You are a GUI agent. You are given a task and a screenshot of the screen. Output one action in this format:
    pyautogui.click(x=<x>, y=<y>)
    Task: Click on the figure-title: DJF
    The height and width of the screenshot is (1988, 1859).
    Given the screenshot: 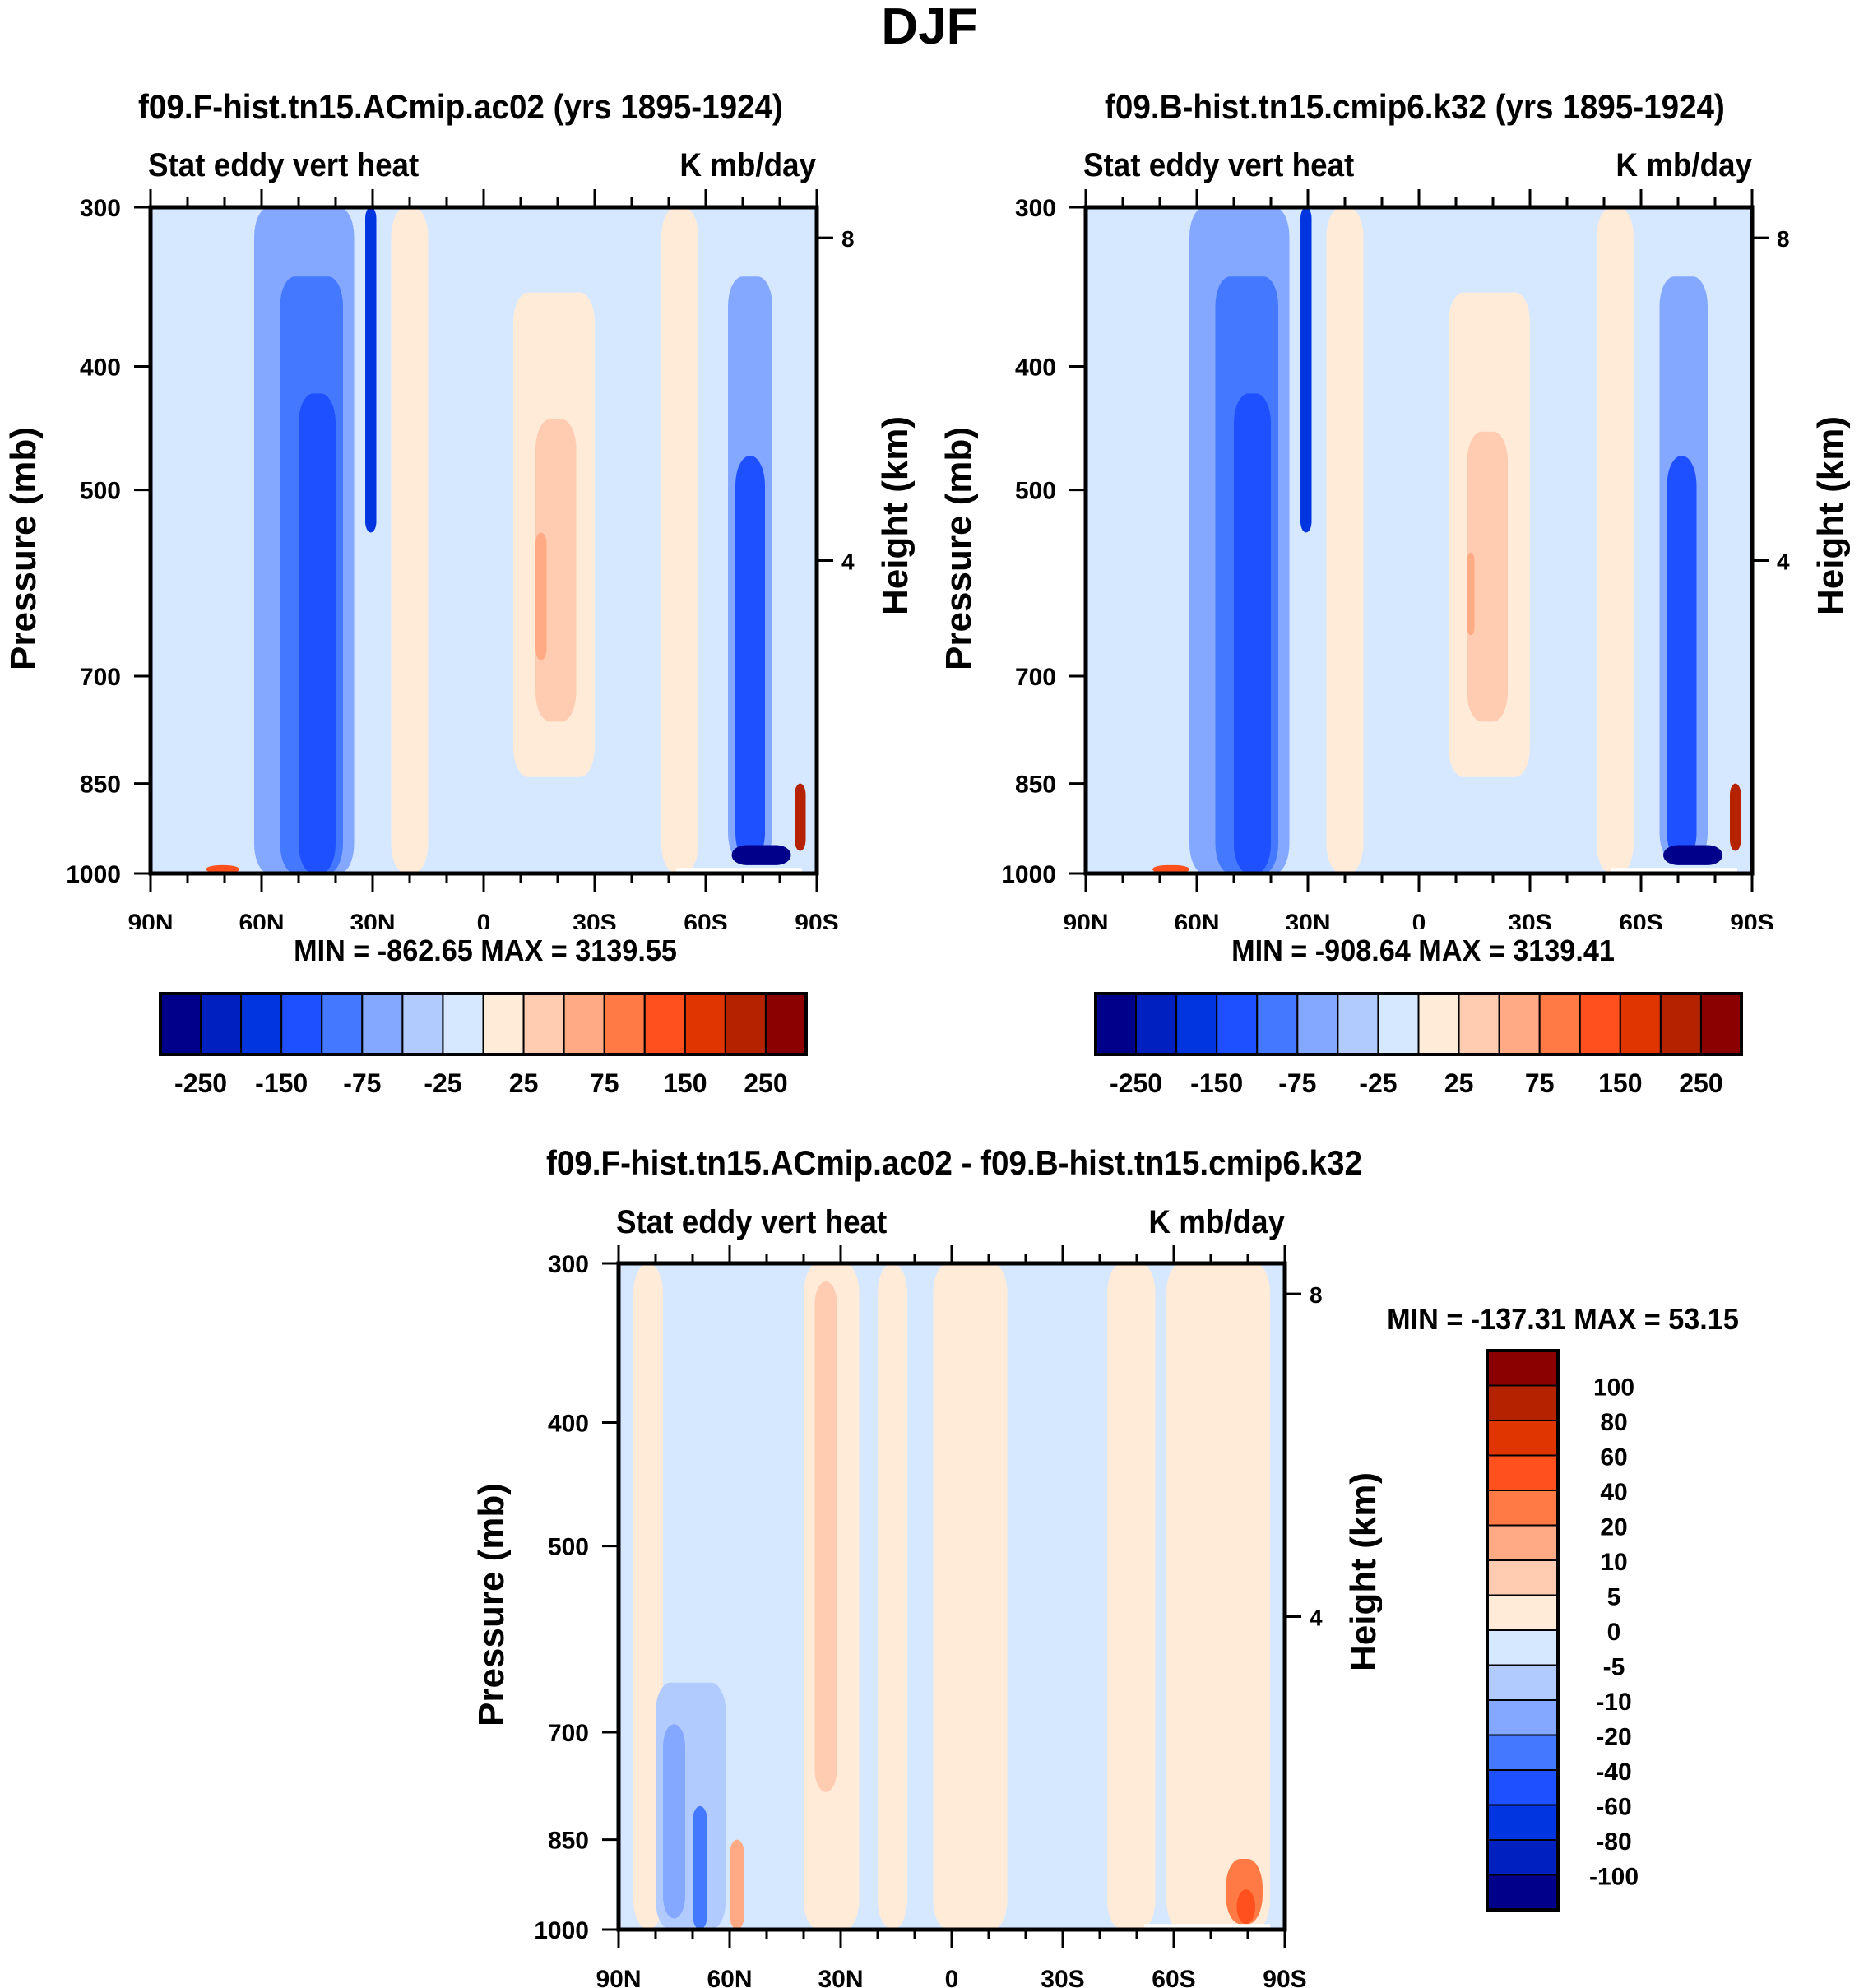 What is the action you would take?
    pyautogui.click(x=929, y=28)
    